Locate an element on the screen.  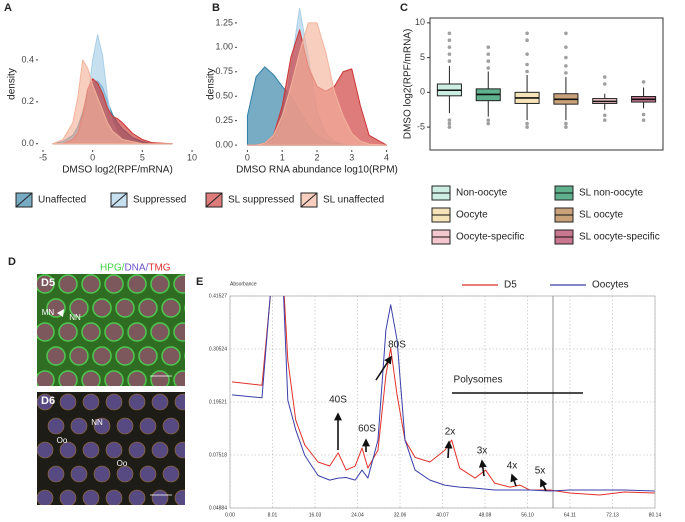
panel-label: D is located at coordinates (12, 262).